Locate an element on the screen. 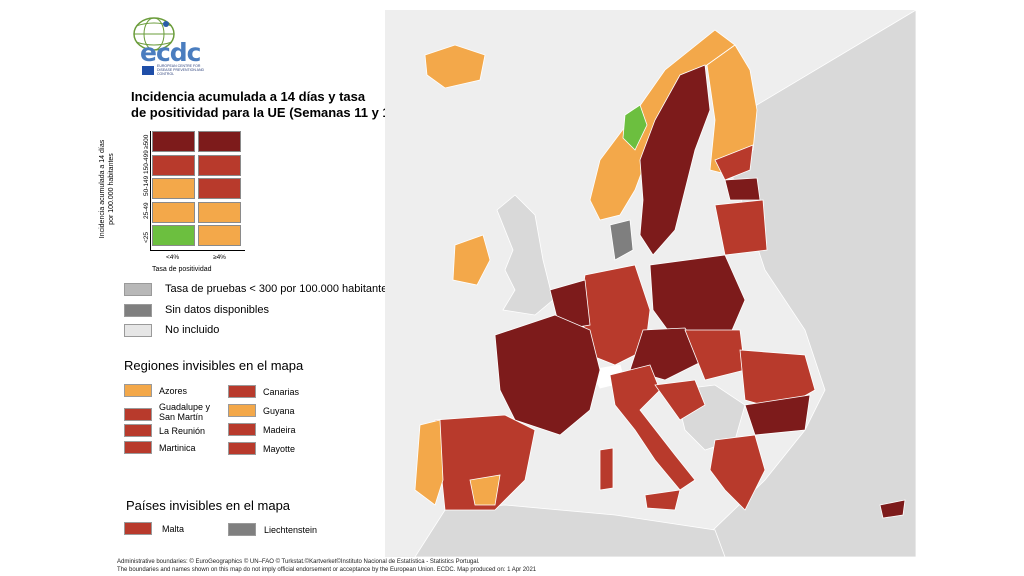 The width and height of the screenshot is (1024, 576). region-item: Martinica is located at coordinates (160, 447).